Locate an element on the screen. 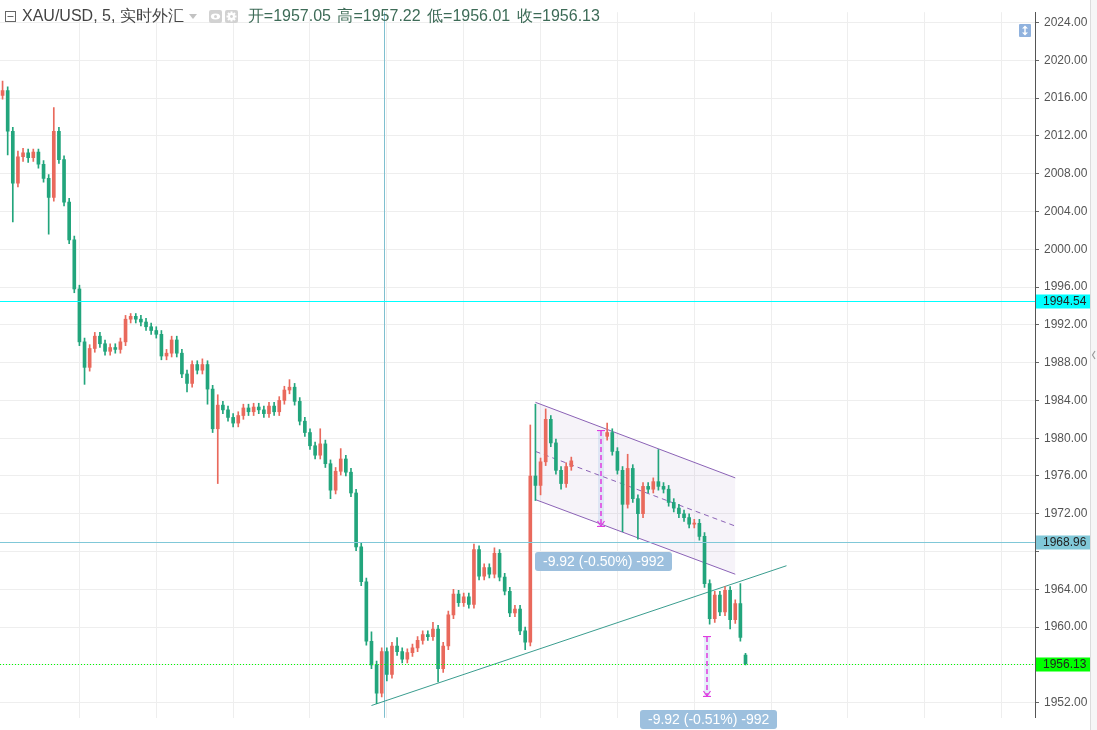 The image size is (1097, 730). y-tick-label: 2012.00 is located at coordinates (1066, 135).